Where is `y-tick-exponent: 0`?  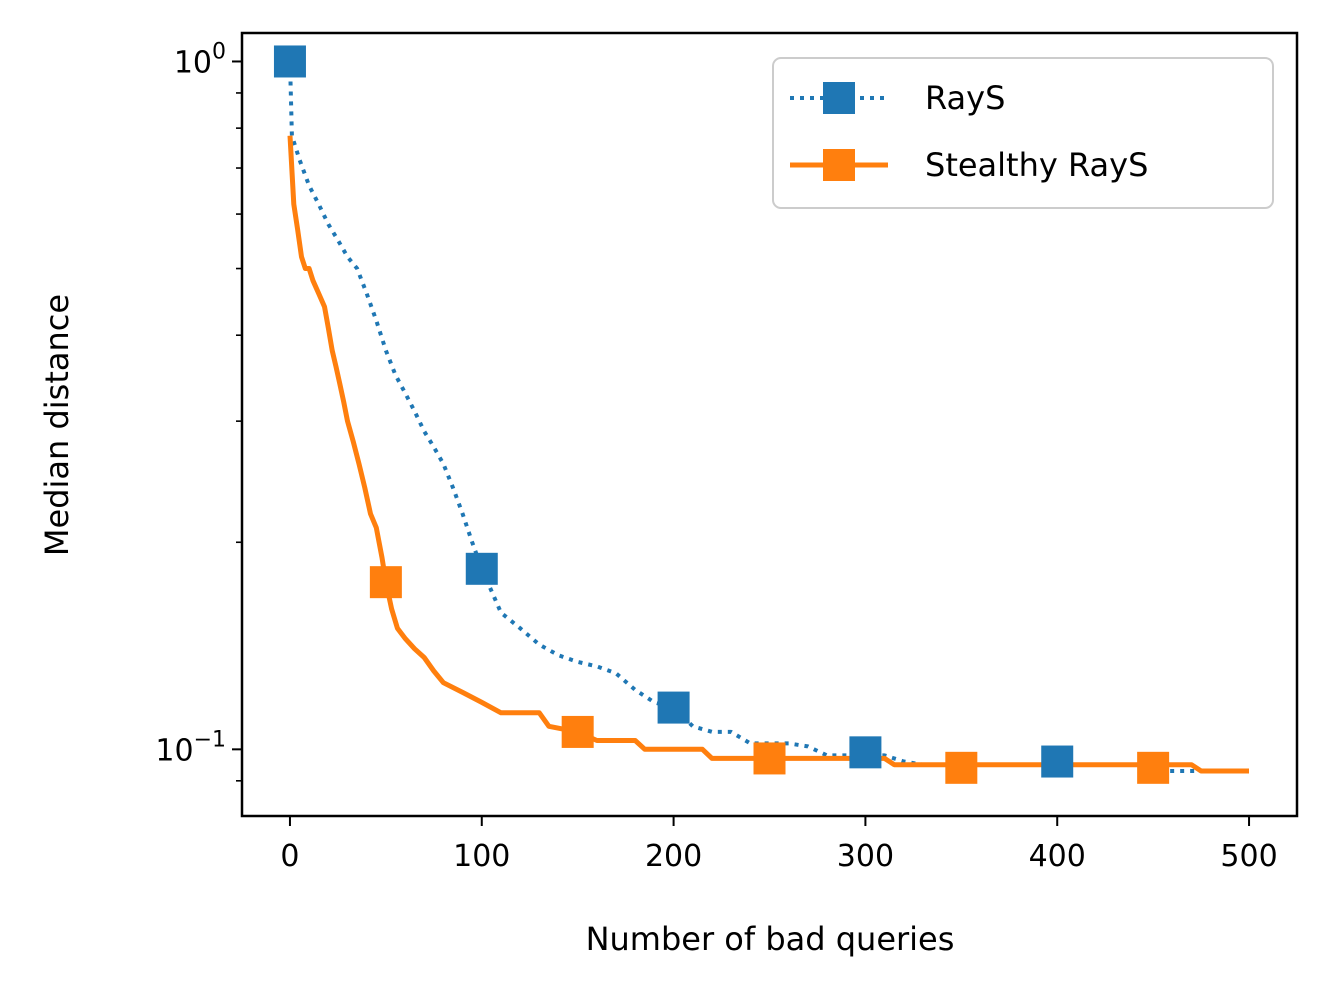 y-tick-exponent: 0 is located at coordinates (219, 51).